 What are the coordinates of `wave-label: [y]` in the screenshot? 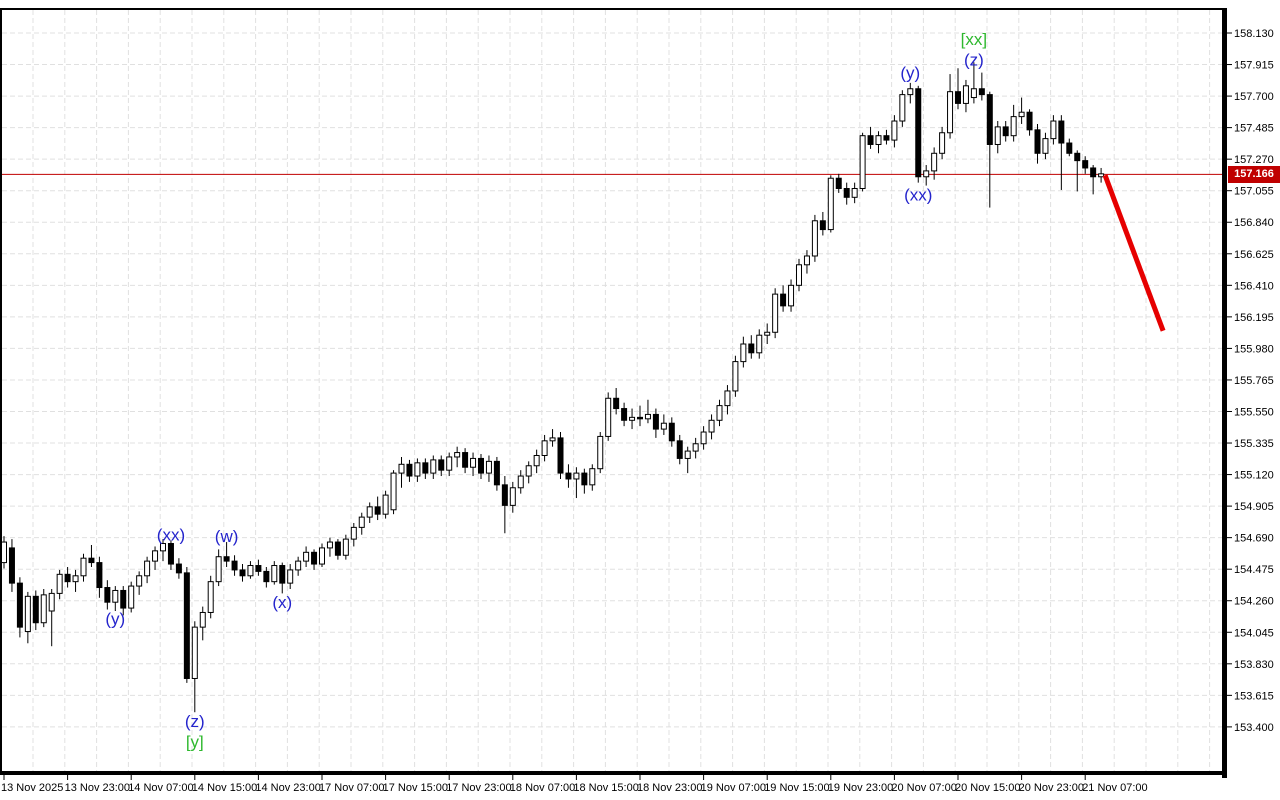 It's located at (195, 742).